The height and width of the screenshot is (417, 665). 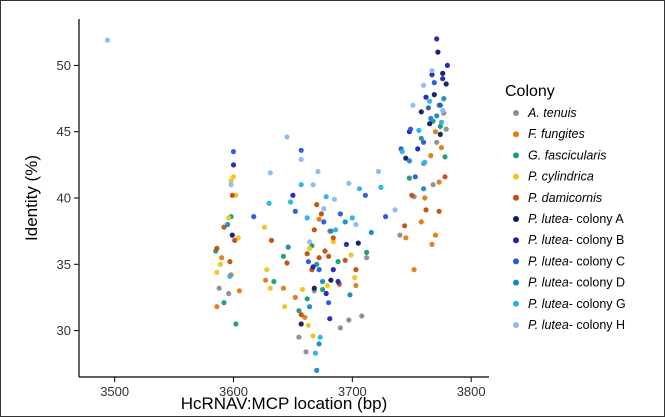 What do you see at coordinates (561, 177) in the screenshot?
I see `legend-label-3: P. cylindrica` at bounding box center [561, 177].